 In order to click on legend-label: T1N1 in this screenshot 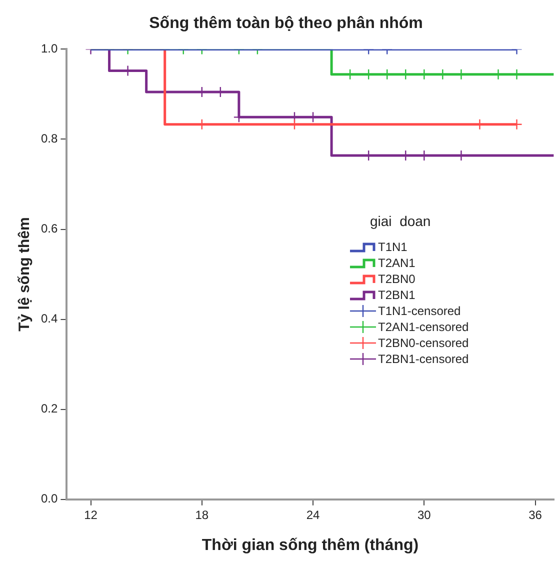, I will do `click(393, 247)`.